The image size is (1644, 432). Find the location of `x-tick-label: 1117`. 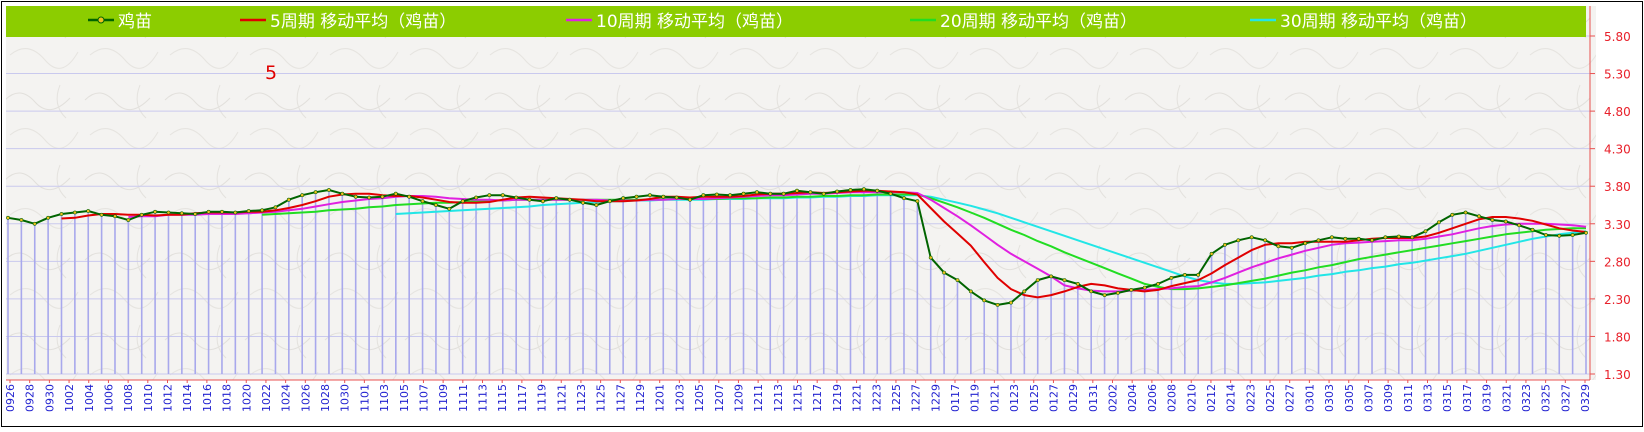

x-tick-label: 1117 is located at coordinates (522, 398).